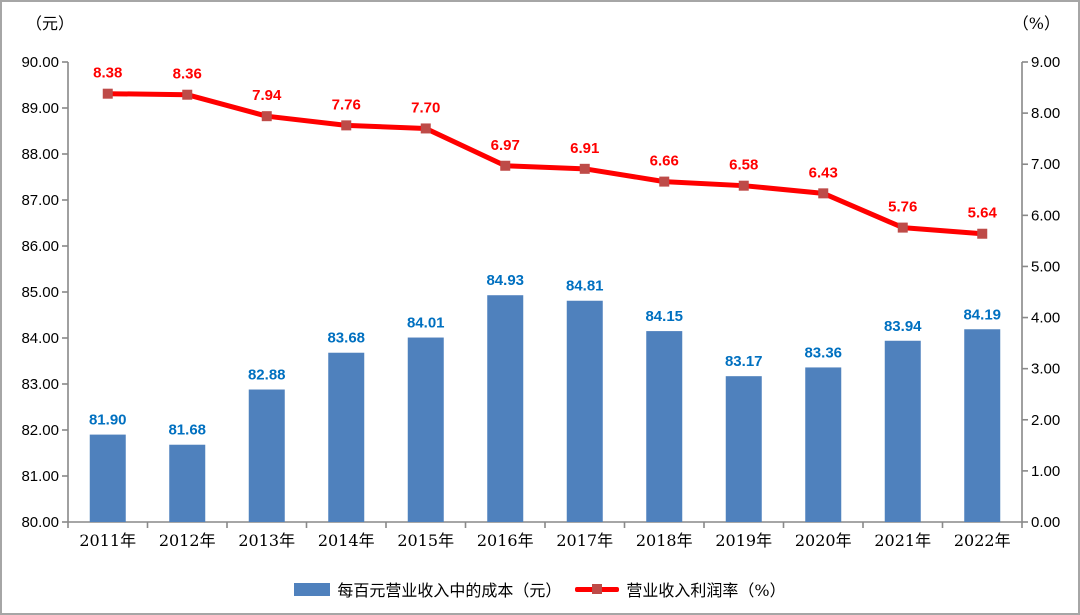 The width and height of the screenshot is (1080, 615). I want to click on bar-2022年, so click(982, 425).